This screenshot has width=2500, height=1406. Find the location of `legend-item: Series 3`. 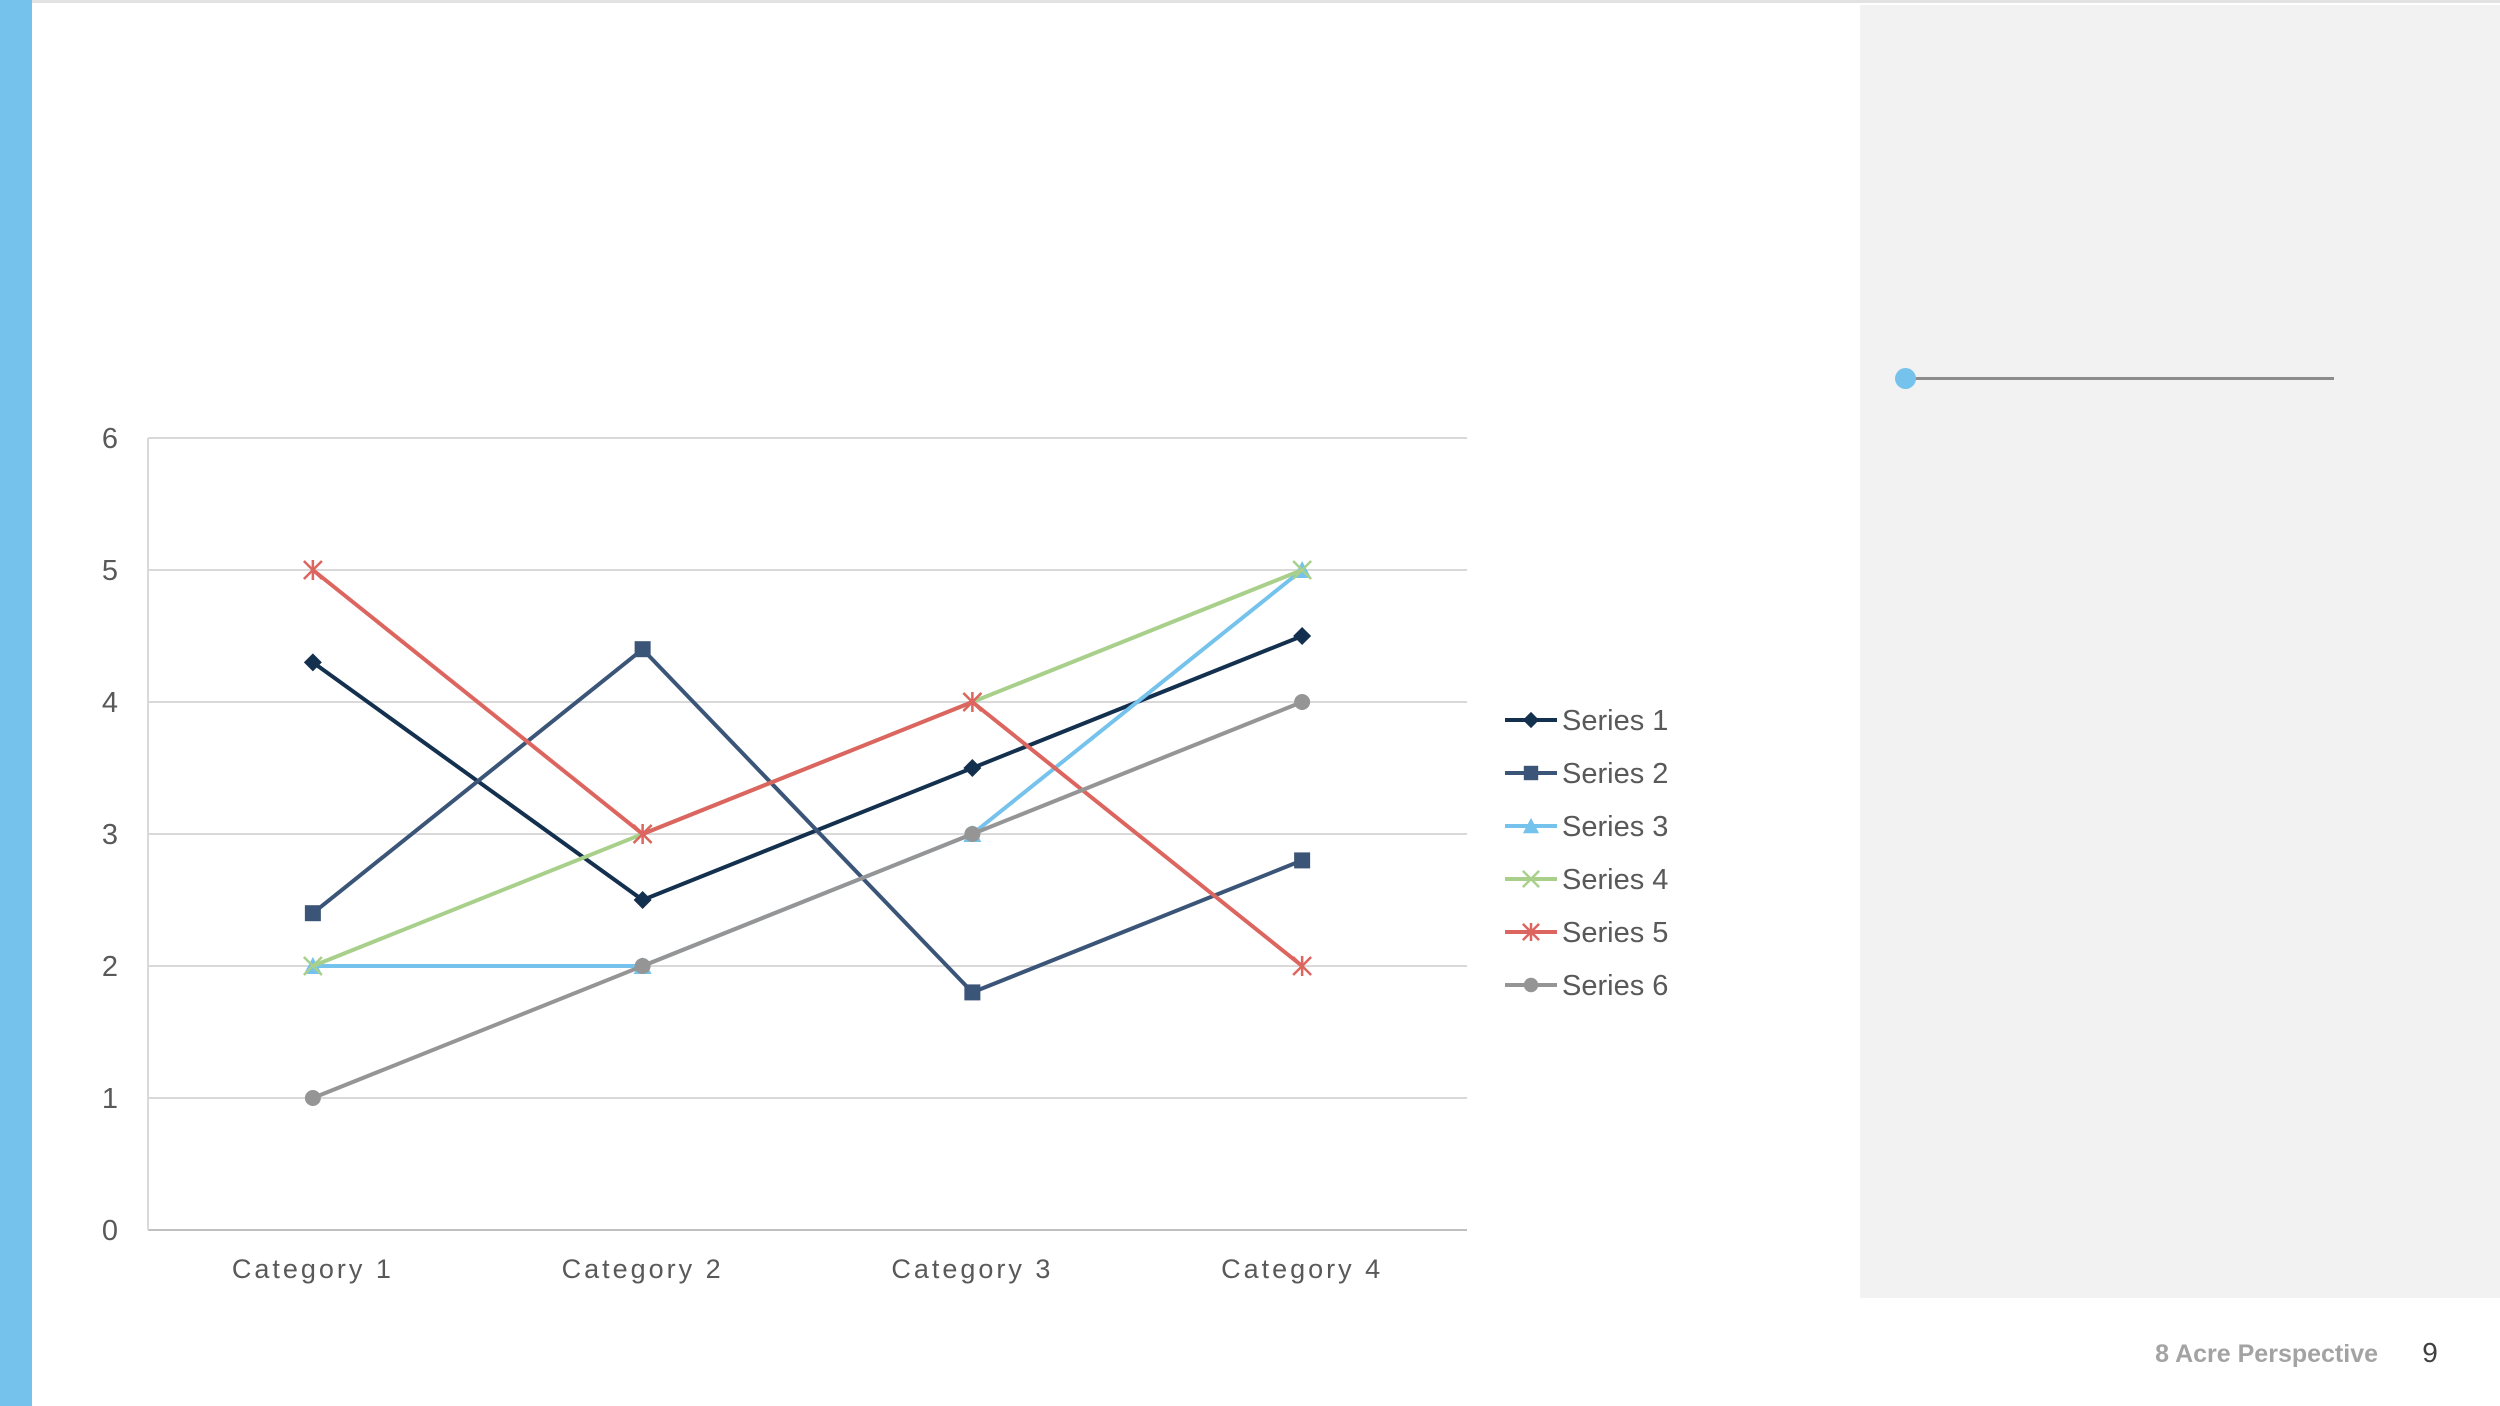

legend-item: Series 3 is located at coordinates (1586, 827).